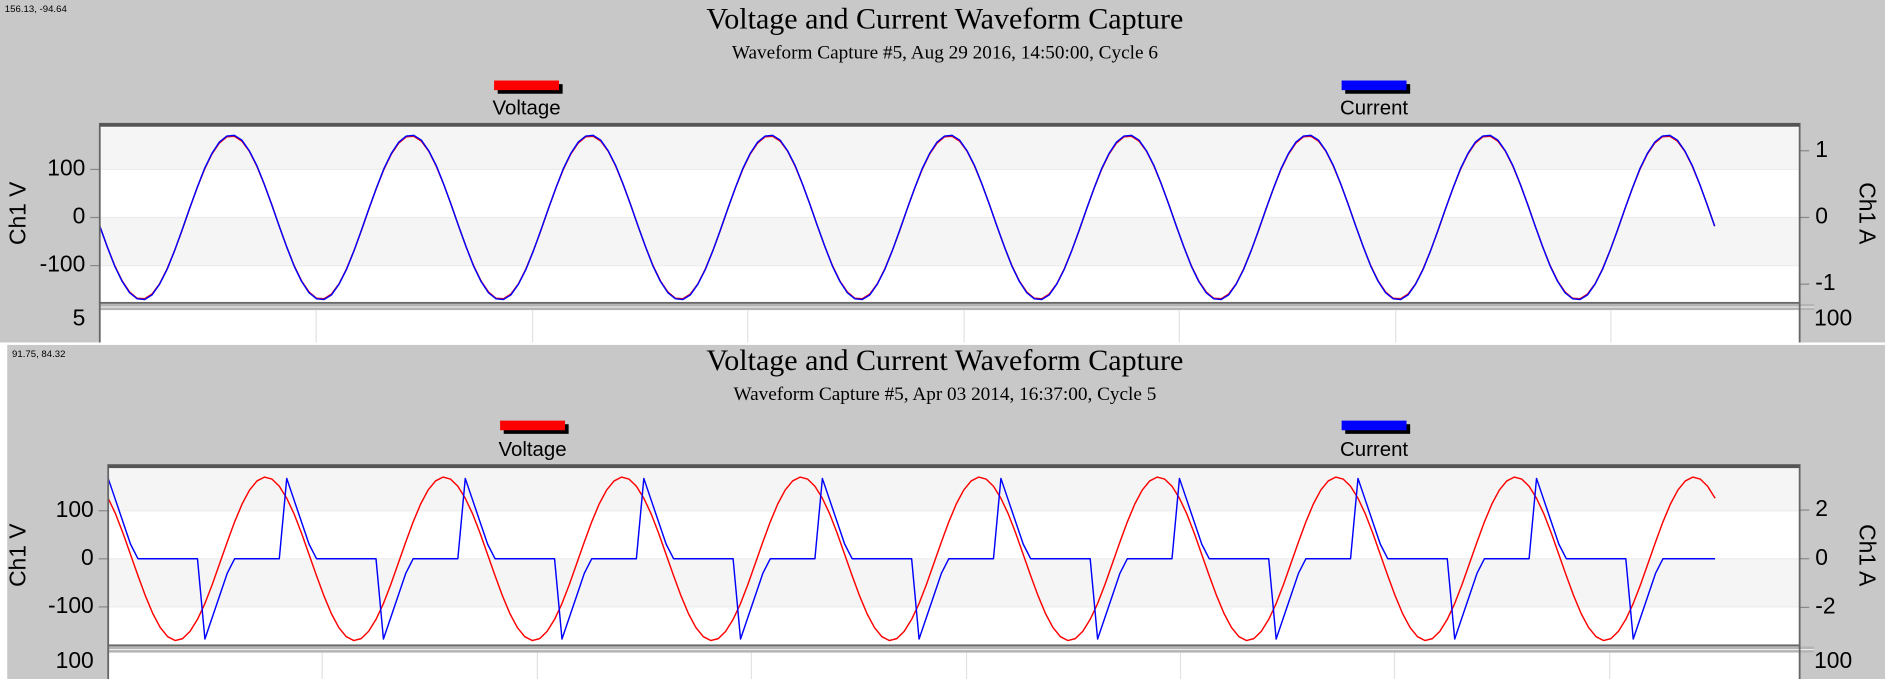 Image resolution: width=1885 pixels, height=679 pixels. Describe the element at coordinates (1825, 605) in the screenshot. I see `y2-tick-label: -2` at that location.